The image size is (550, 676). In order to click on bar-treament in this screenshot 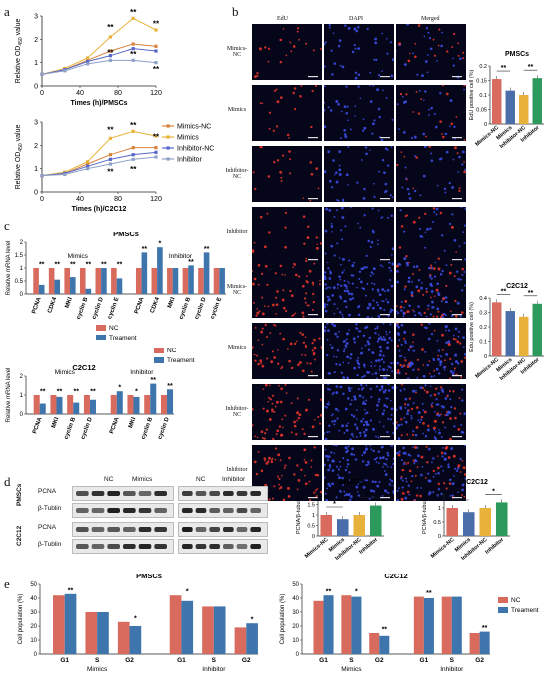, I will do `click(119, 286)`.